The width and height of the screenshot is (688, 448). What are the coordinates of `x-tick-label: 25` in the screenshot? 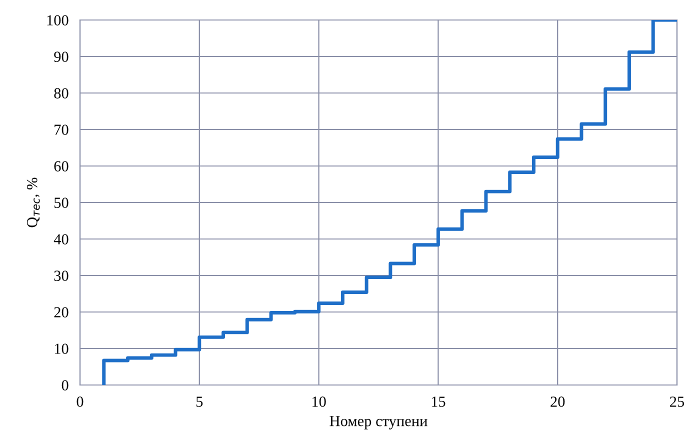 It's located at (677, 401).